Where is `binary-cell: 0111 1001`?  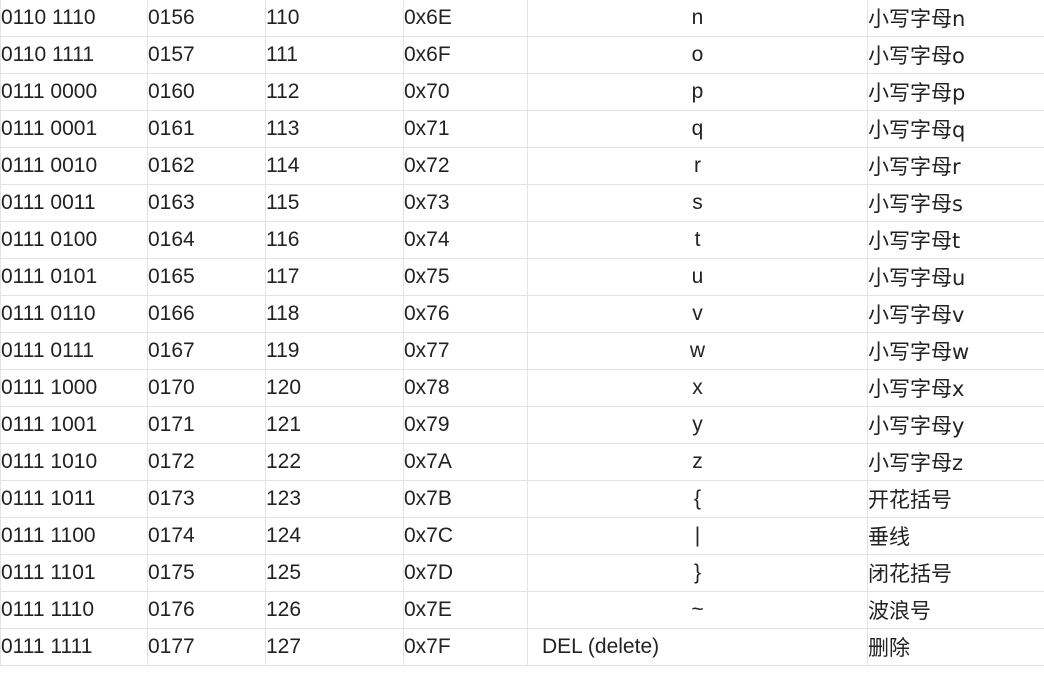 binary-cell: 0111 1001 is located at coordinates (74, 425).